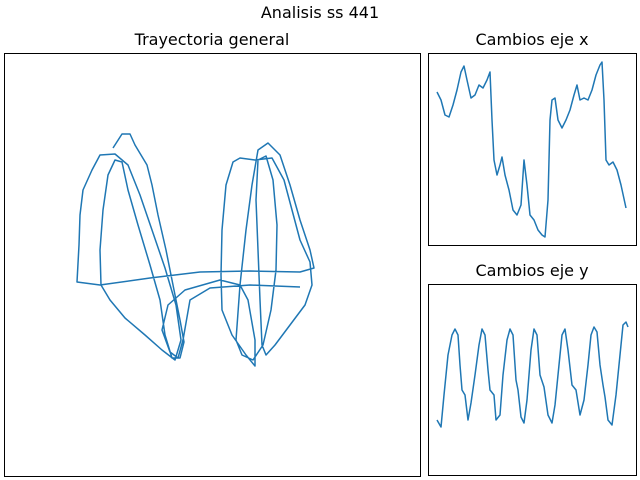 This screenshot has height=480, width=640. What do you see at coordinates (212, 39) in the screenshot?
I see `axes-title: Trayectoria general` at bounding box center [212, 39].